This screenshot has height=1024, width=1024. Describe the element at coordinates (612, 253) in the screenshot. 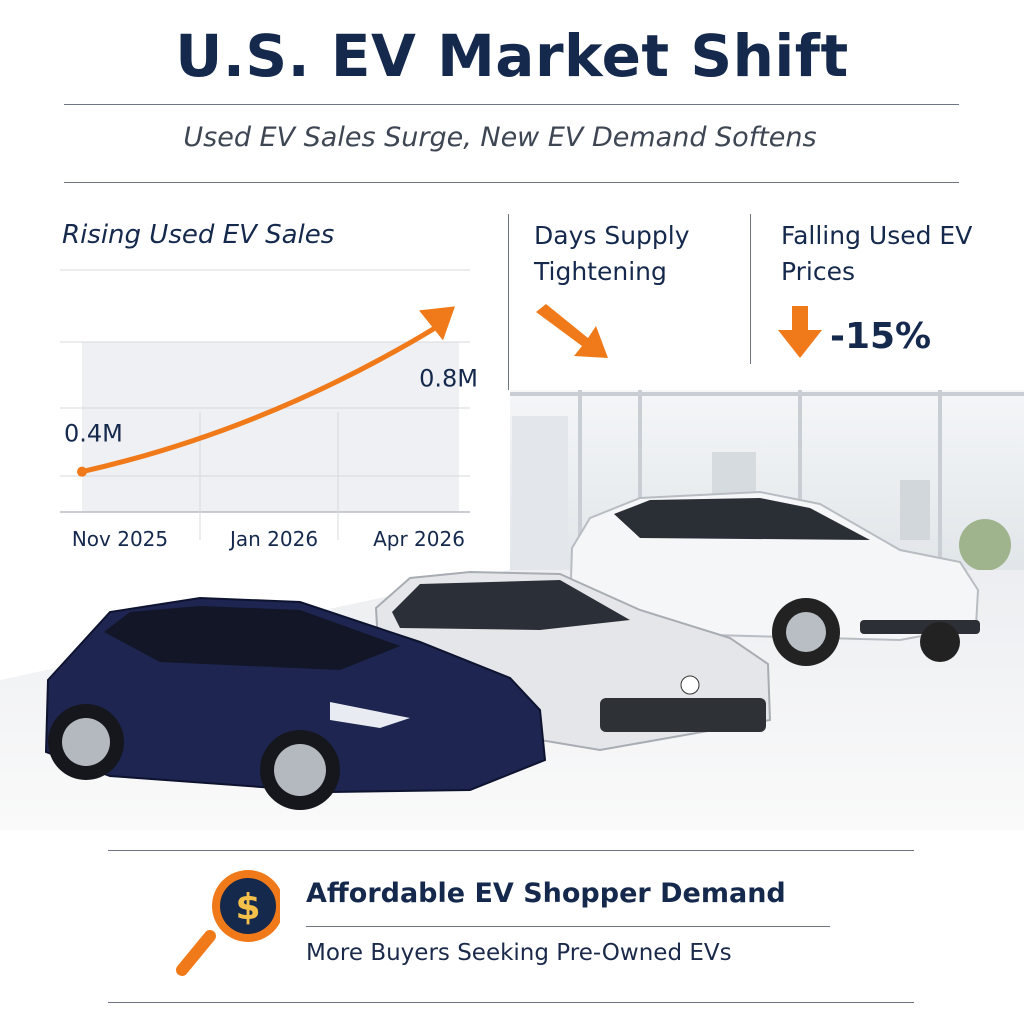

I see `days-supply-title: Days Supply Tightening` at that location.